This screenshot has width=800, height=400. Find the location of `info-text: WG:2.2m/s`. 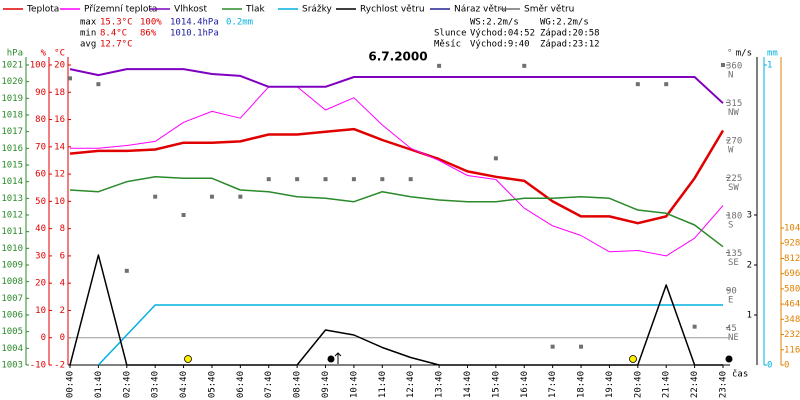

info-text: WG:2.2m/s is located at coordinates (564, 23).